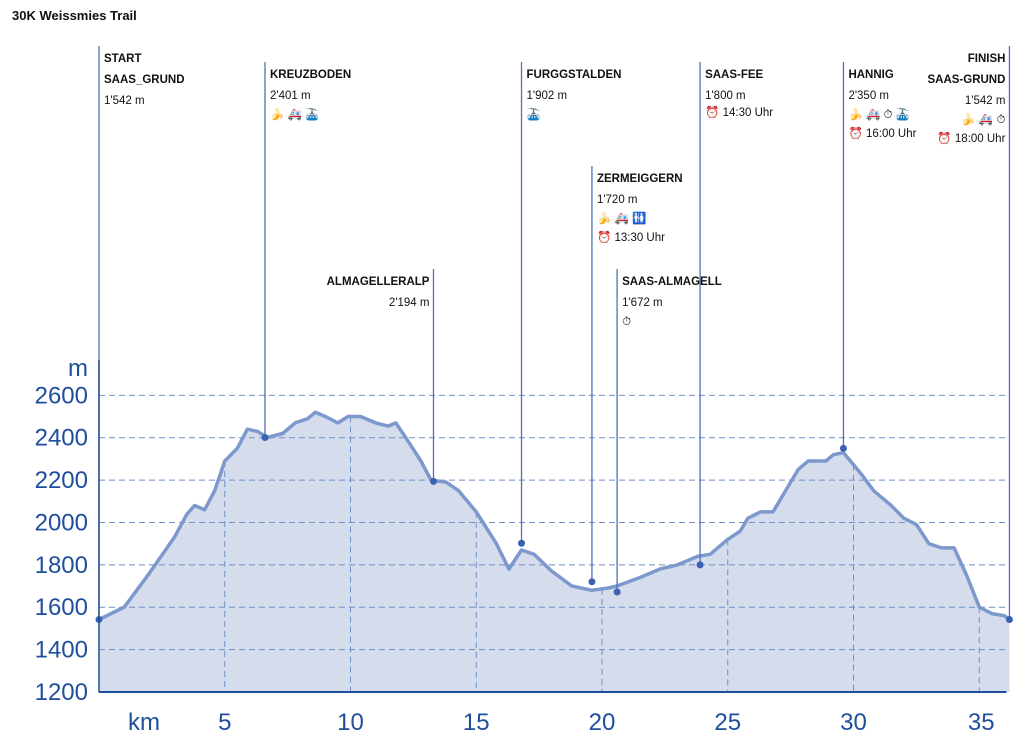 The width and height of the screenshot is (1024, 745). What do you see at coordinates (853, 722) in the screenshot?
I see `x-tick-label-30: 30` at bounding box center [853, 722].